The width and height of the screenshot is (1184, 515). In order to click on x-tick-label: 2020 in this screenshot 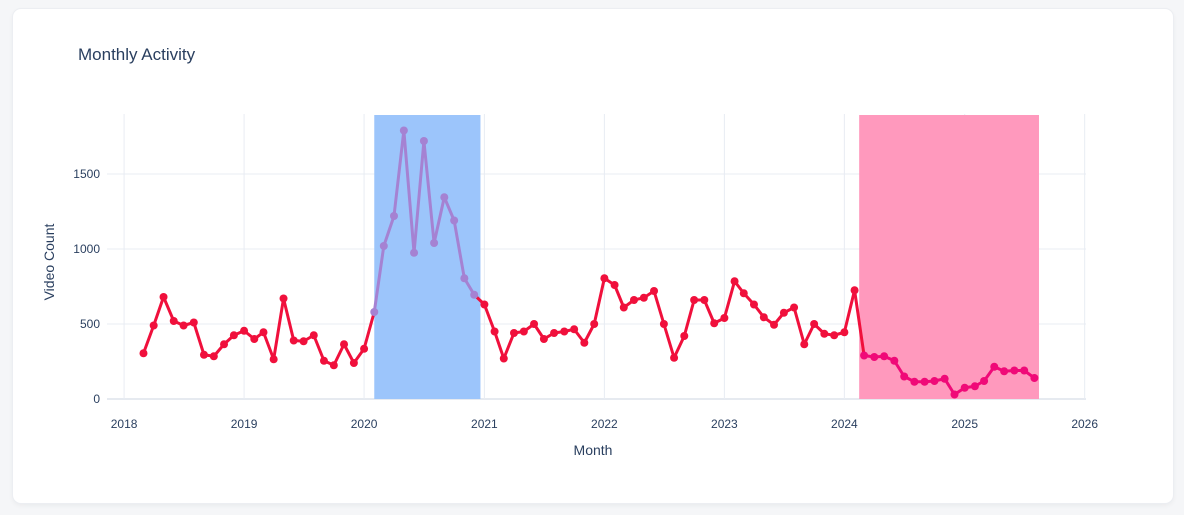, I will do `click(364, 424)`.